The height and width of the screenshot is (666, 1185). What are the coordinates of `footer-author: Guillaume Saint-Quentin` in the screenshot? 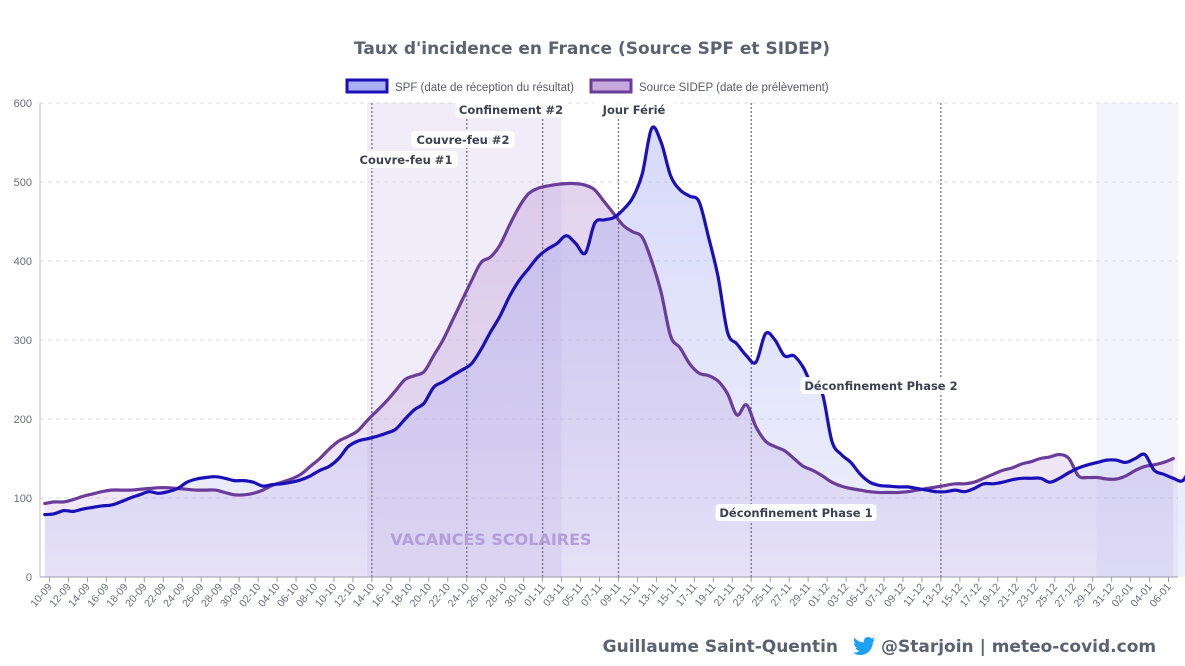 It's located at (720, 647).